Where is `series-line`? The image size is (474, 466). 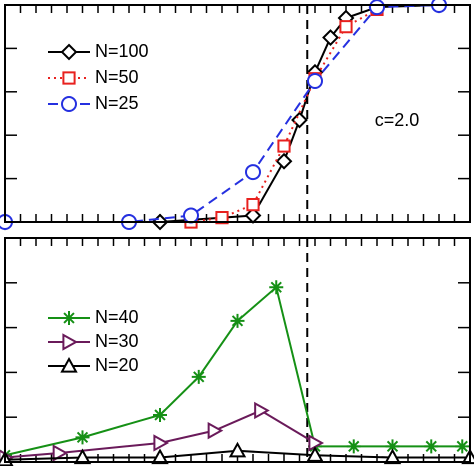
series-line is located at coordinates (160, 434).